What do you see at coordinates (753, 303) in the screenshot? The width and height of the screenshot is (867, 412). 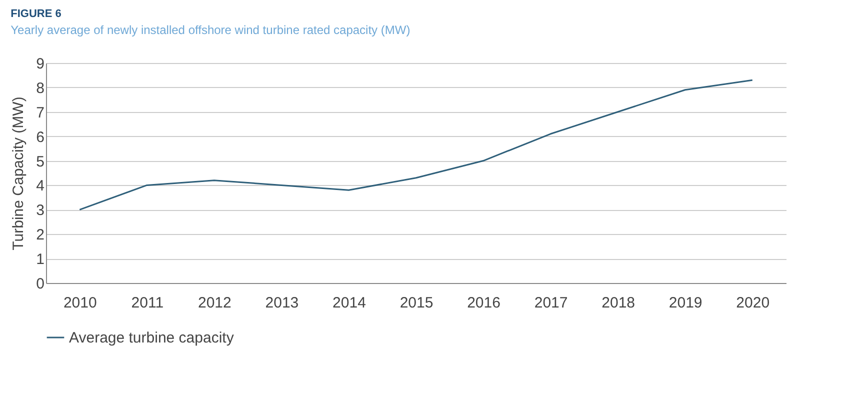 I see `x-tick-label: 2020` at bounding box center [753, 303].